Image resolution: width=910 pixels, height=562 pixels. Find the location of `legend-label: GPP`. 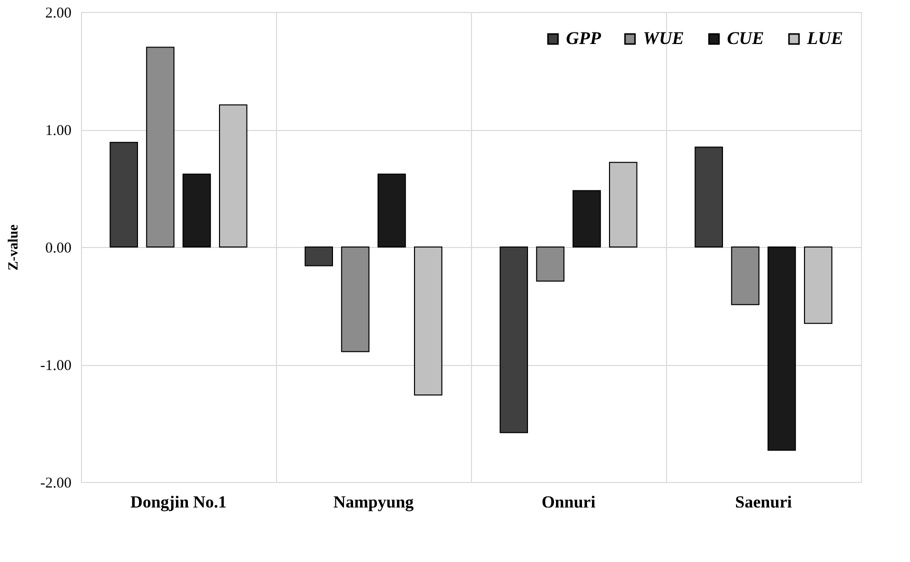

legend-label: GPP is located at coordinates (584, 38).